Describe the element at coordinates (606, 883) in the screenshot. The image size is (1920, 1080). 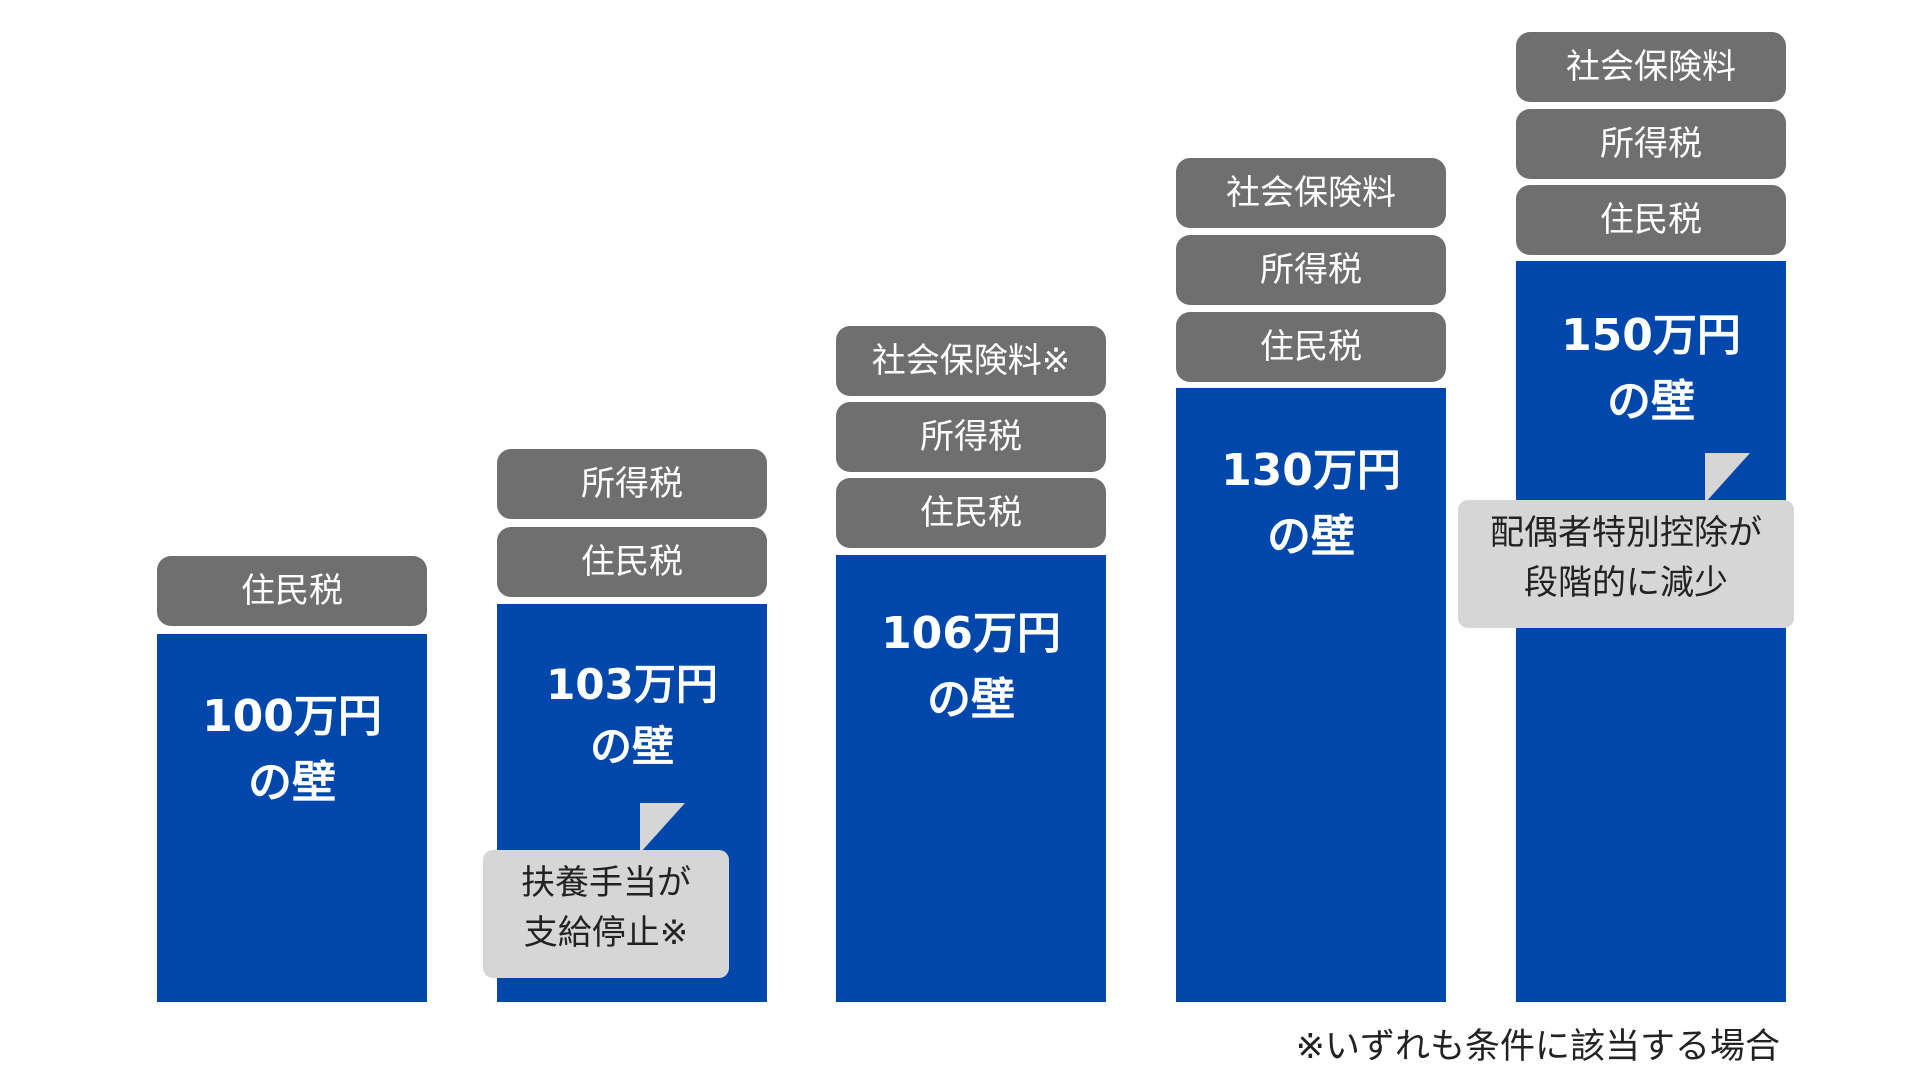
I see `callout-line-1: 扶養手当が` at that location.